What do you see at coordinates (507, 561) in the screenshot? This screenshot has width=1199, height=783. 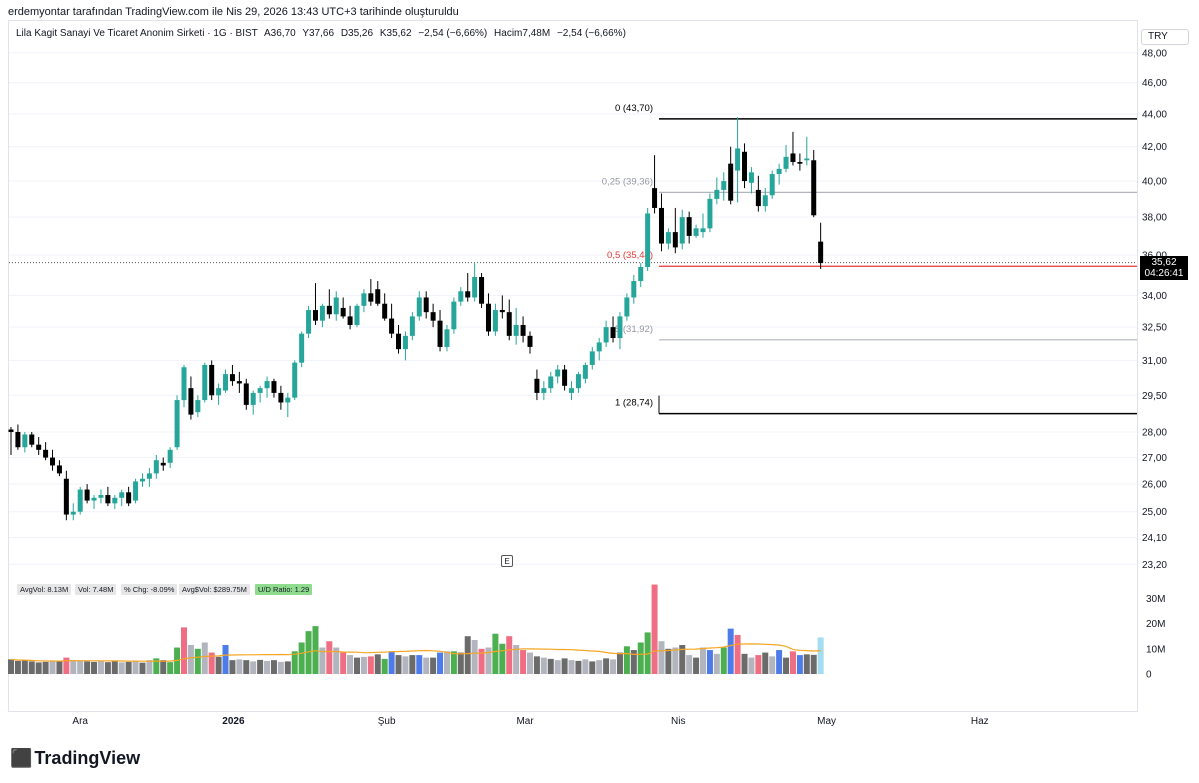 I see `earnings-event-badge: E` at bounding box center [507, 561].